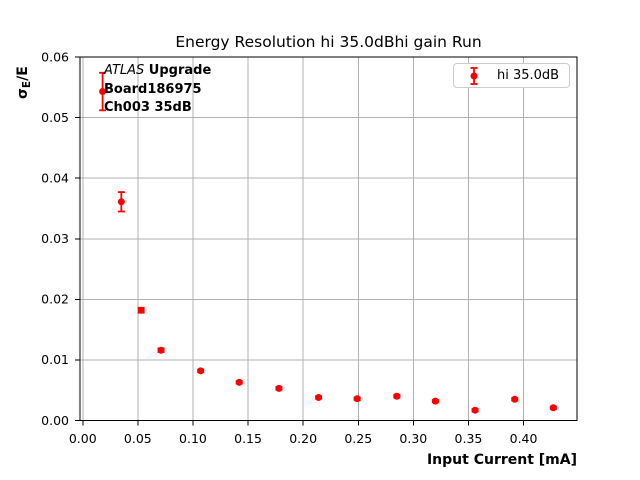 The height and width of the screenshot is (480, 640). What do you see at coordinates (23, 73) in the screenshot?
I see `ylabel-rest: /E` at bounding box center [23, 73].